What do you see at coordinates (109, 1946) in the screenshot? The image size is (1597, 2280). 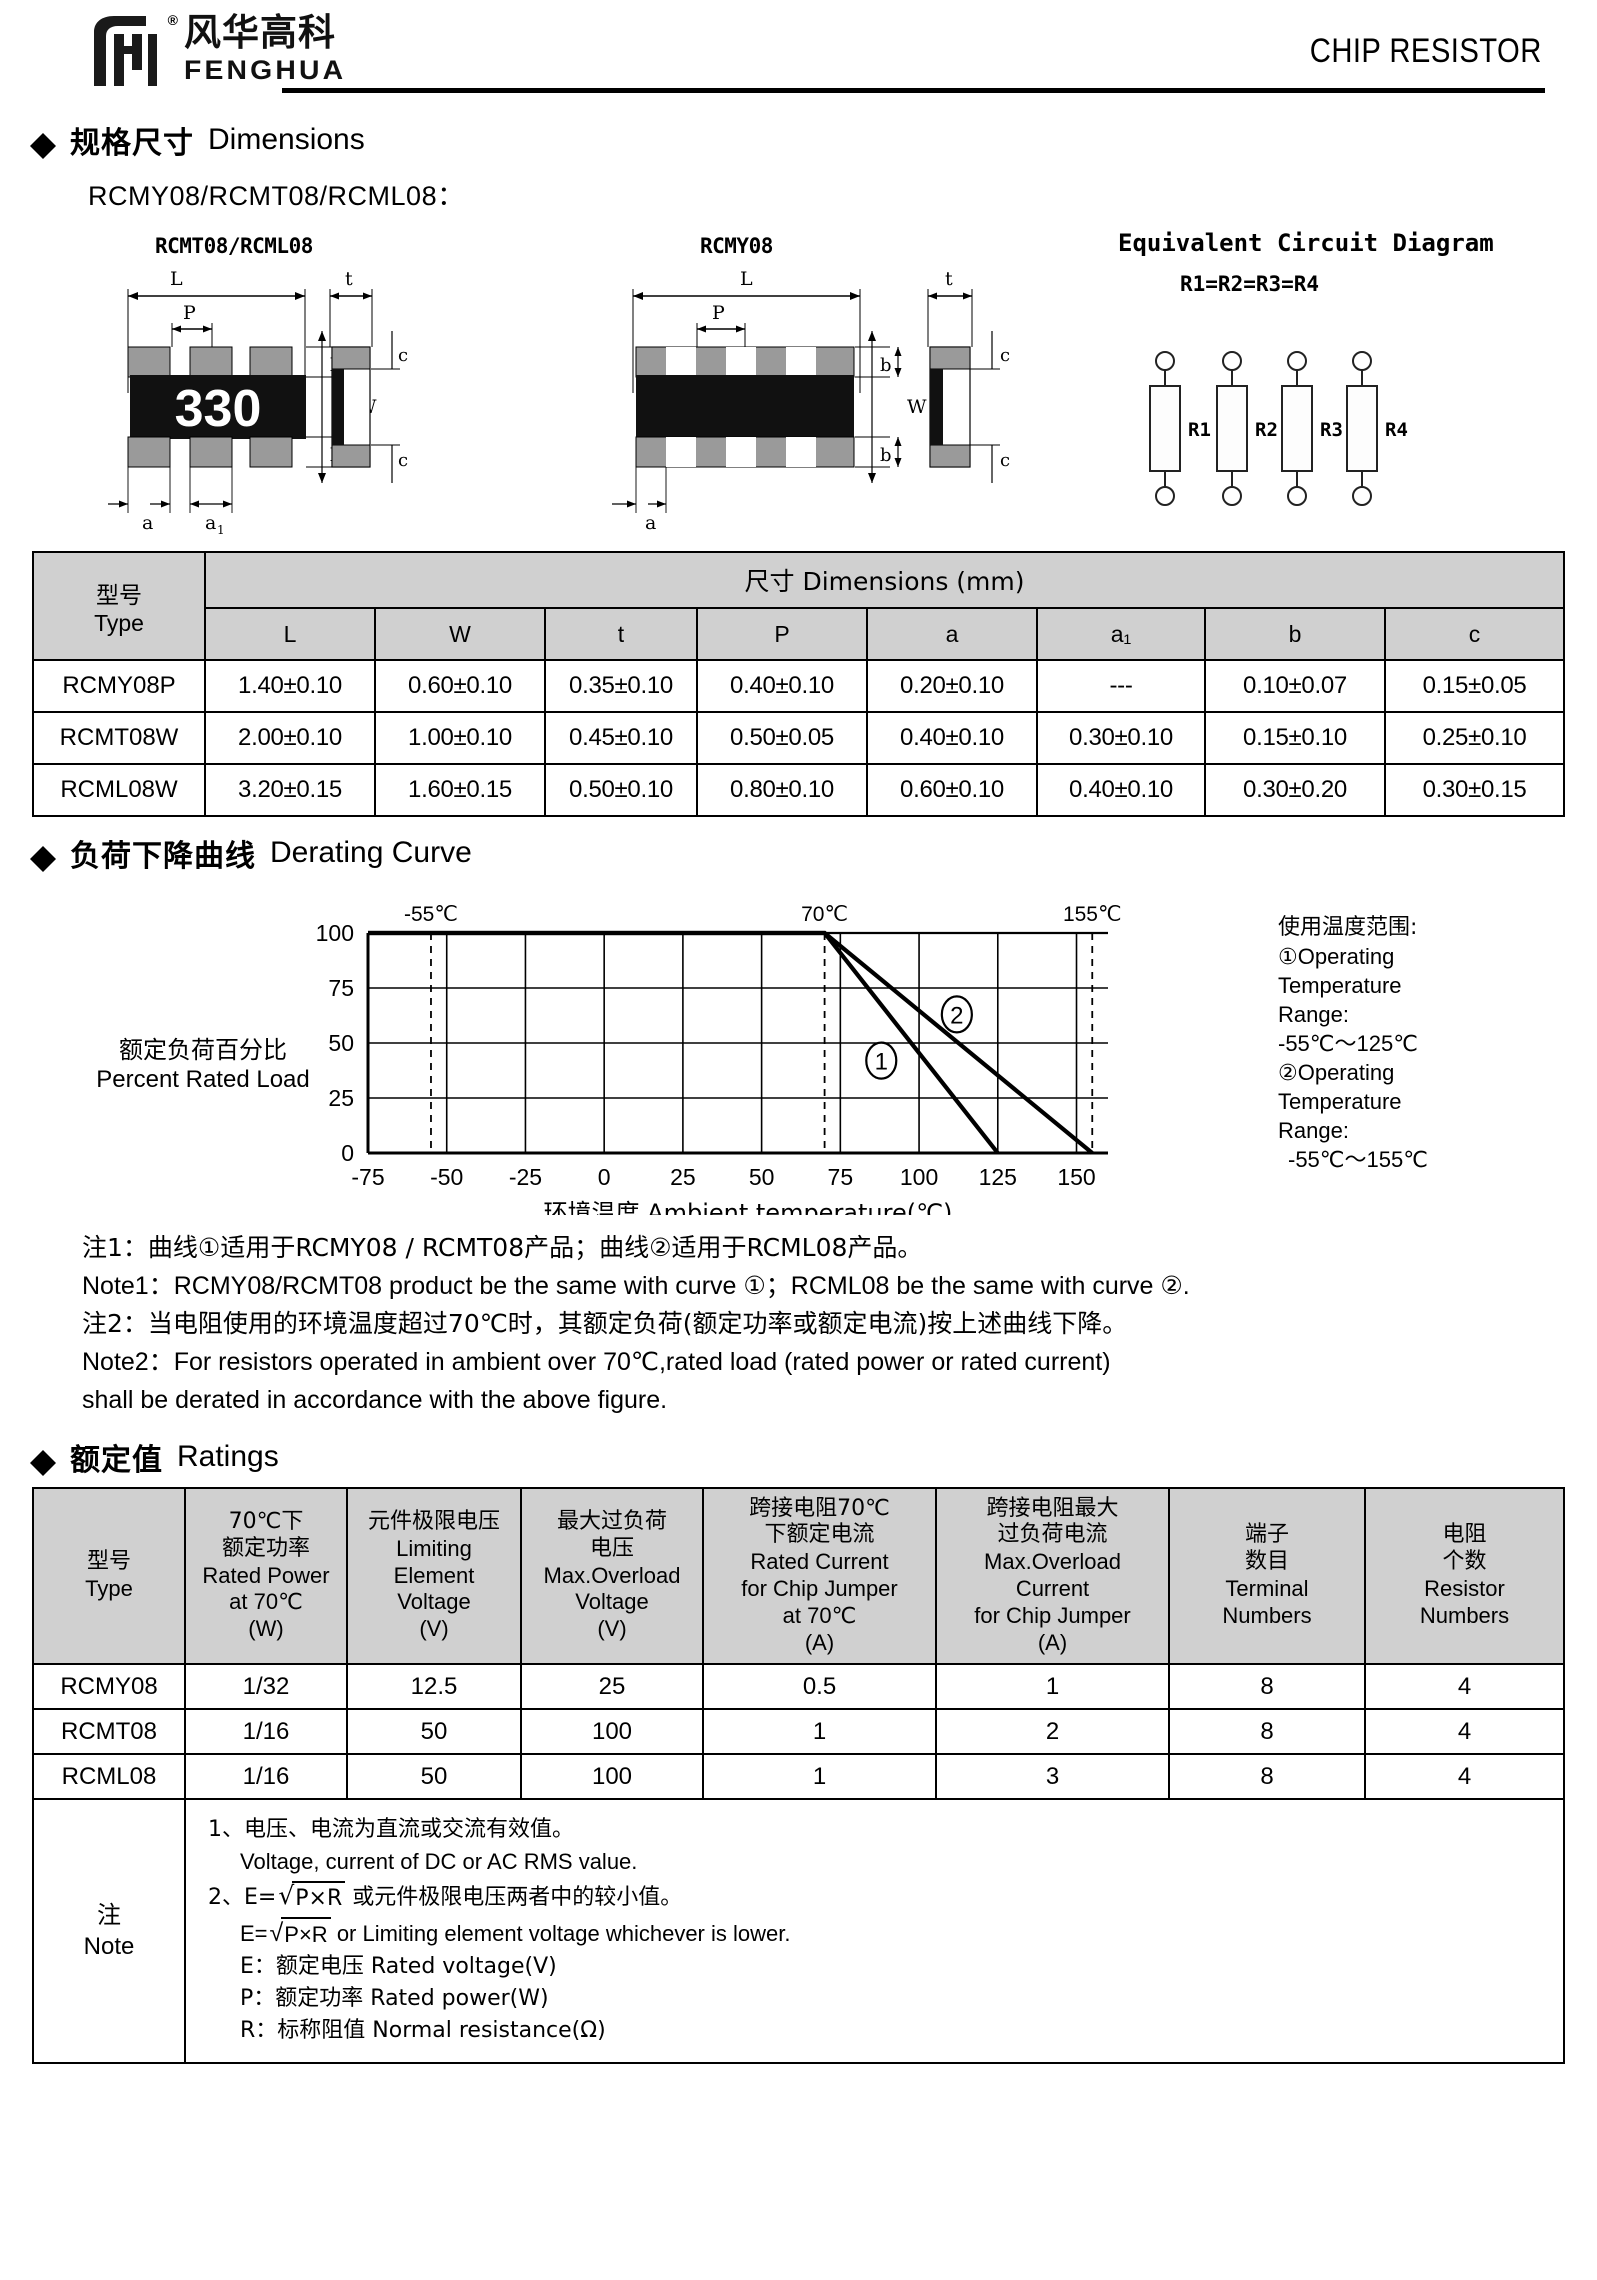 I see `note-label-en: Note` at bounding box center [109, 1946].